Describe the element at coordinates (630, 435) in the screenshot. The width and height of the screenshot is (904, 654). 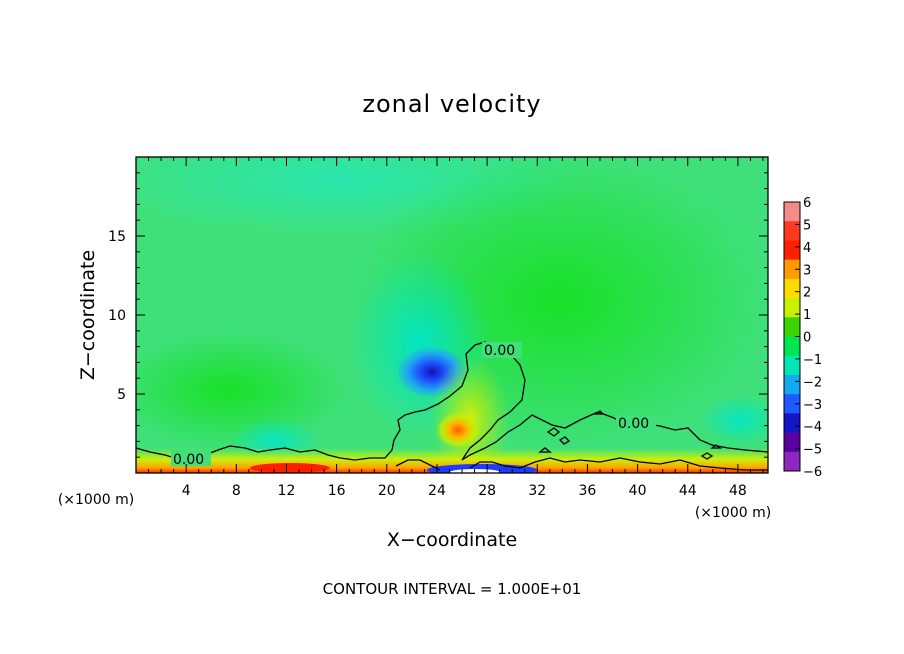
I see `contour-islands` at that location.